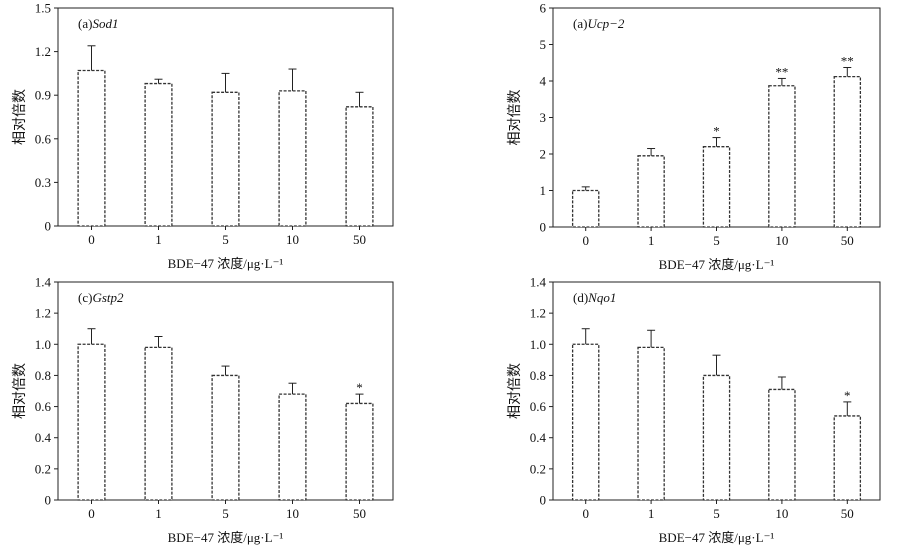 Image resolution: width=906 pixels, height=551 pixels. I want to click on gene-name: Nqo1, so click(601, 297).